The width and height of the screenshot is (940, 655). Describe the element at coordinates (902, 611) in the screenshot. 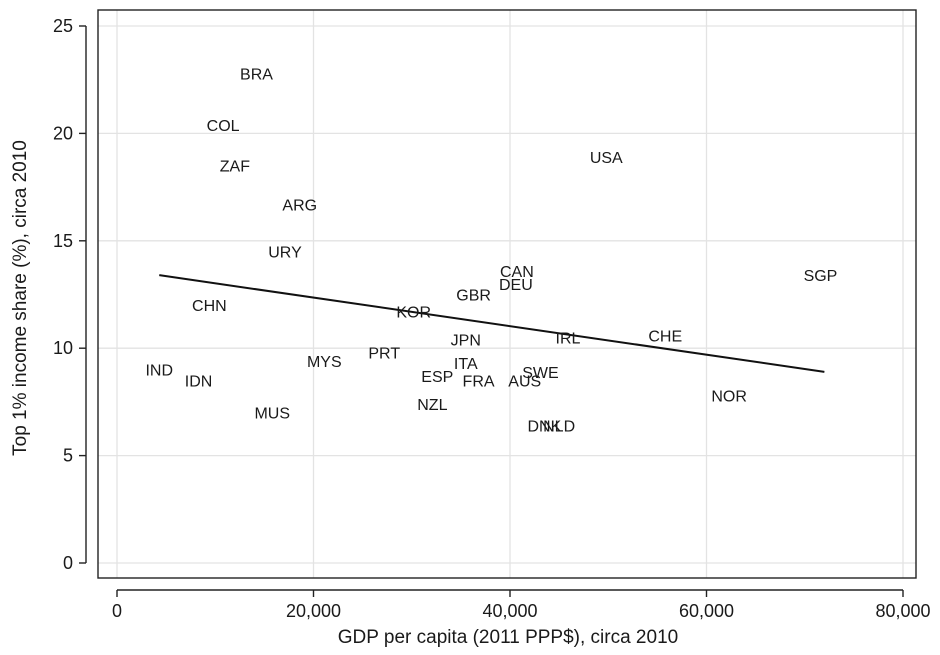

I see `x-tick-label: 80,000` at that location.